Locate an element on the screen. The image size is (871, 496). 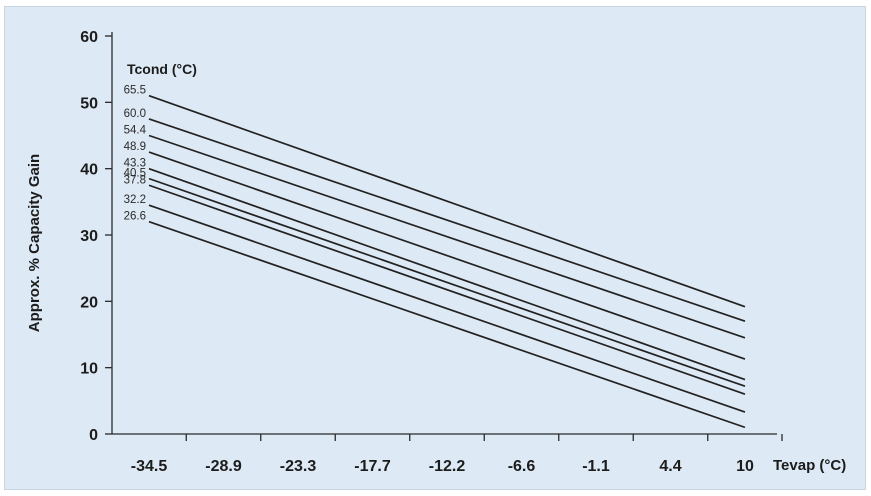
series-label-54.4: 54.4 is located at coordinates (135, 131).